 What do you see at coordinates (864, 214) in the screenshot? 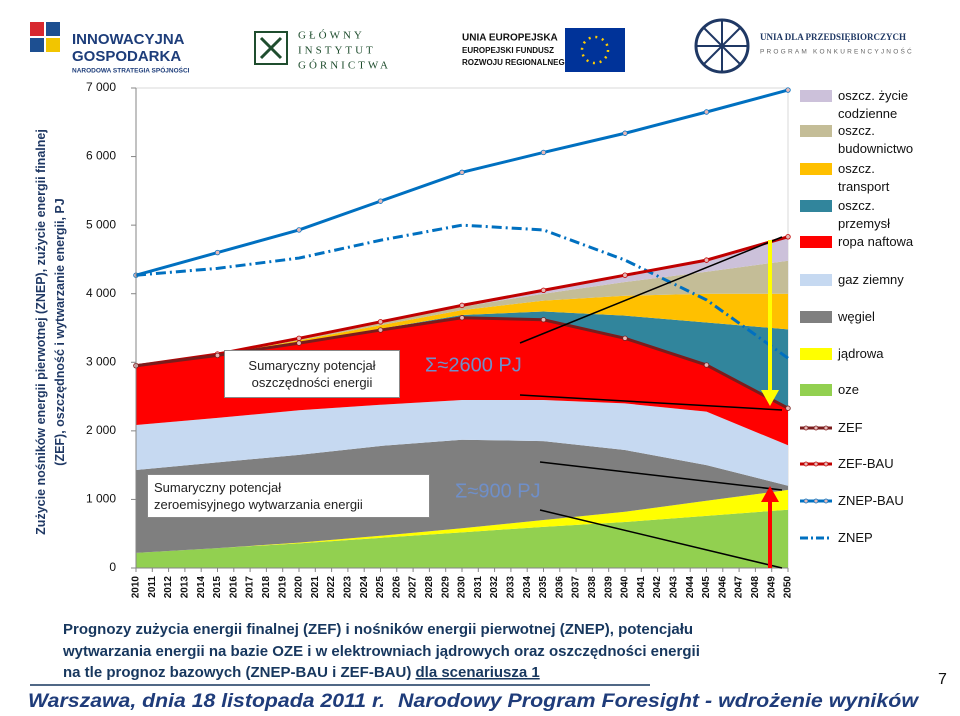
I see `legend-label: oszcz. przemysł` at bounding box center [864, 214].